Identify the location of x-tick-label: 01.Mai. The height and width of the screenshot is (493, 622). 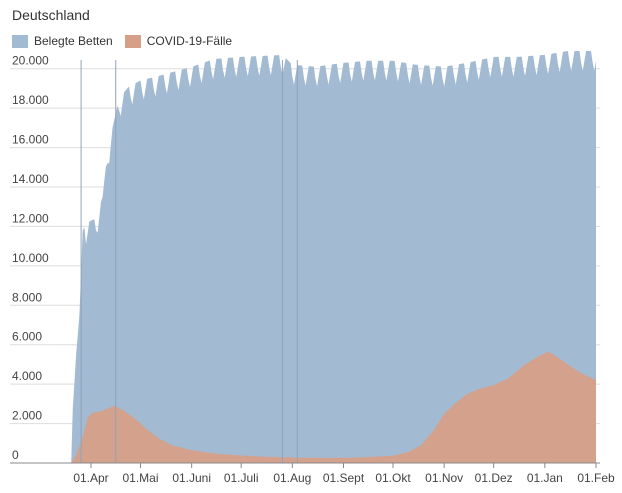
(140, 478).